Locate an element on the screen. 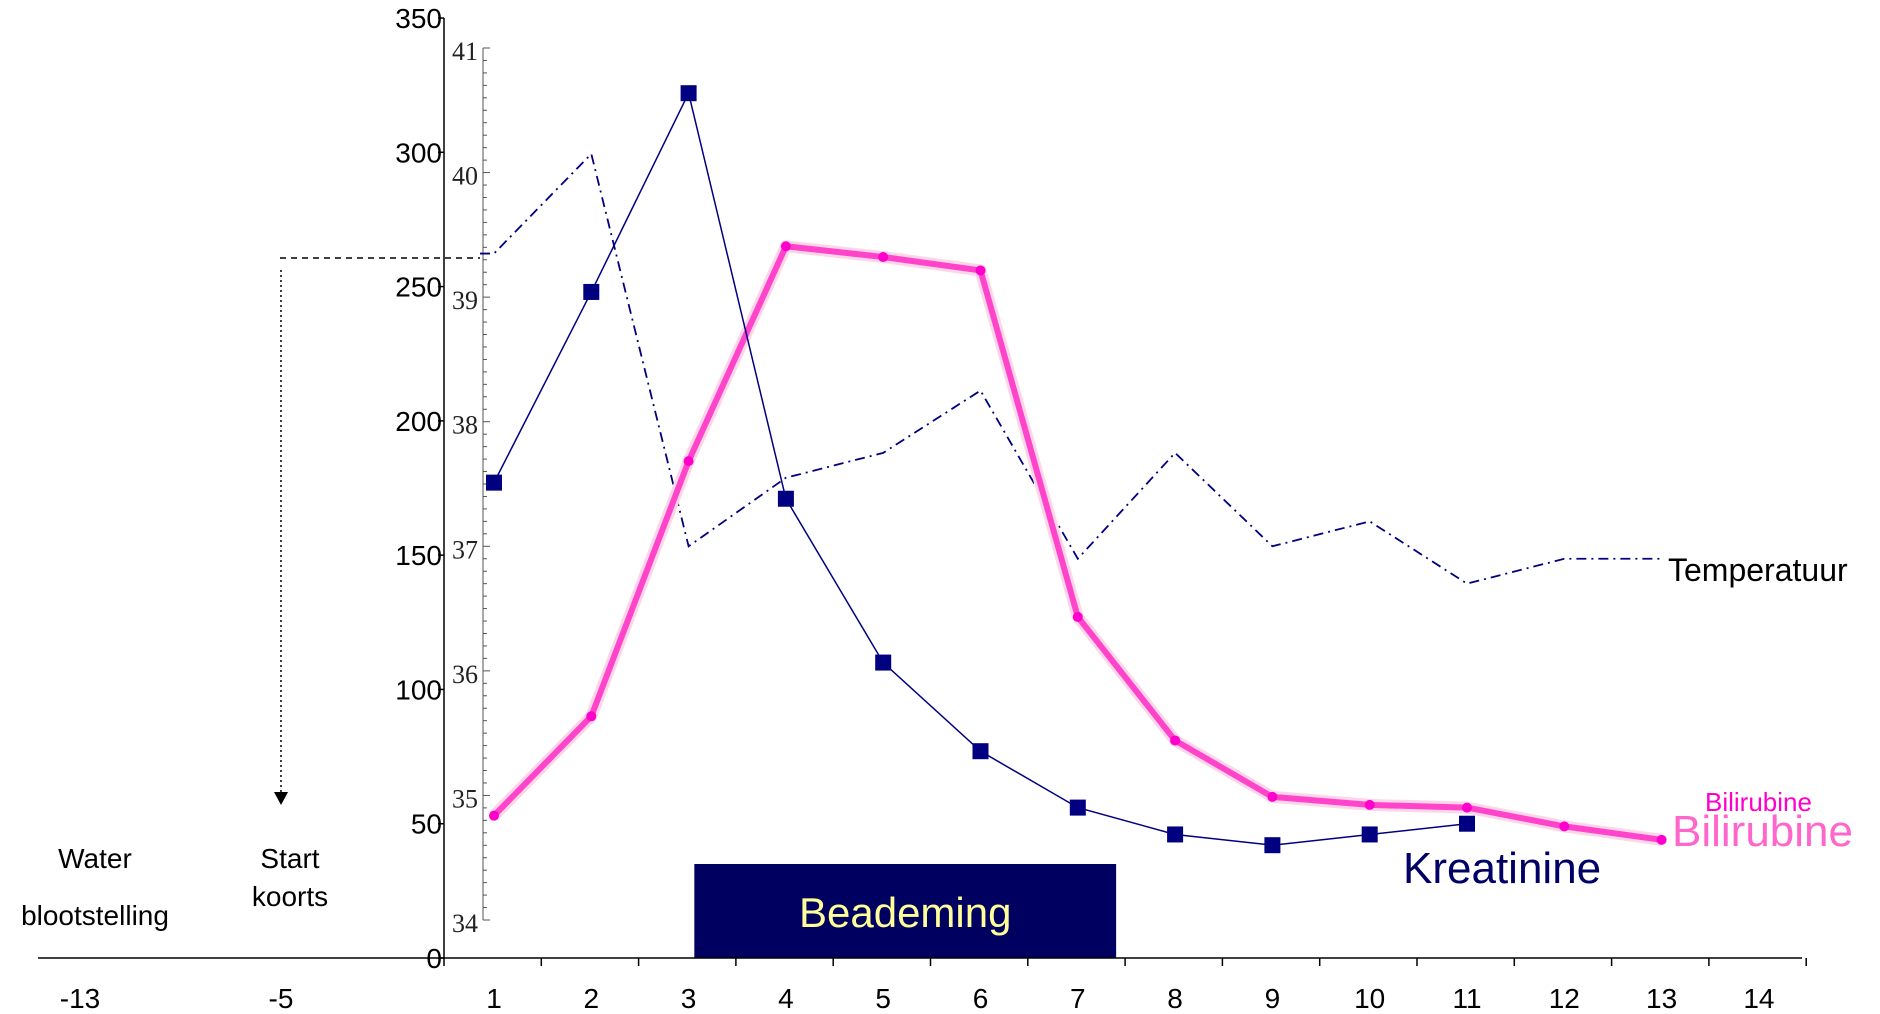 The width and height of the screenshot is (1880, 1014). temperatuur-label: Temperatuur is located at coordinates (1758, 570).